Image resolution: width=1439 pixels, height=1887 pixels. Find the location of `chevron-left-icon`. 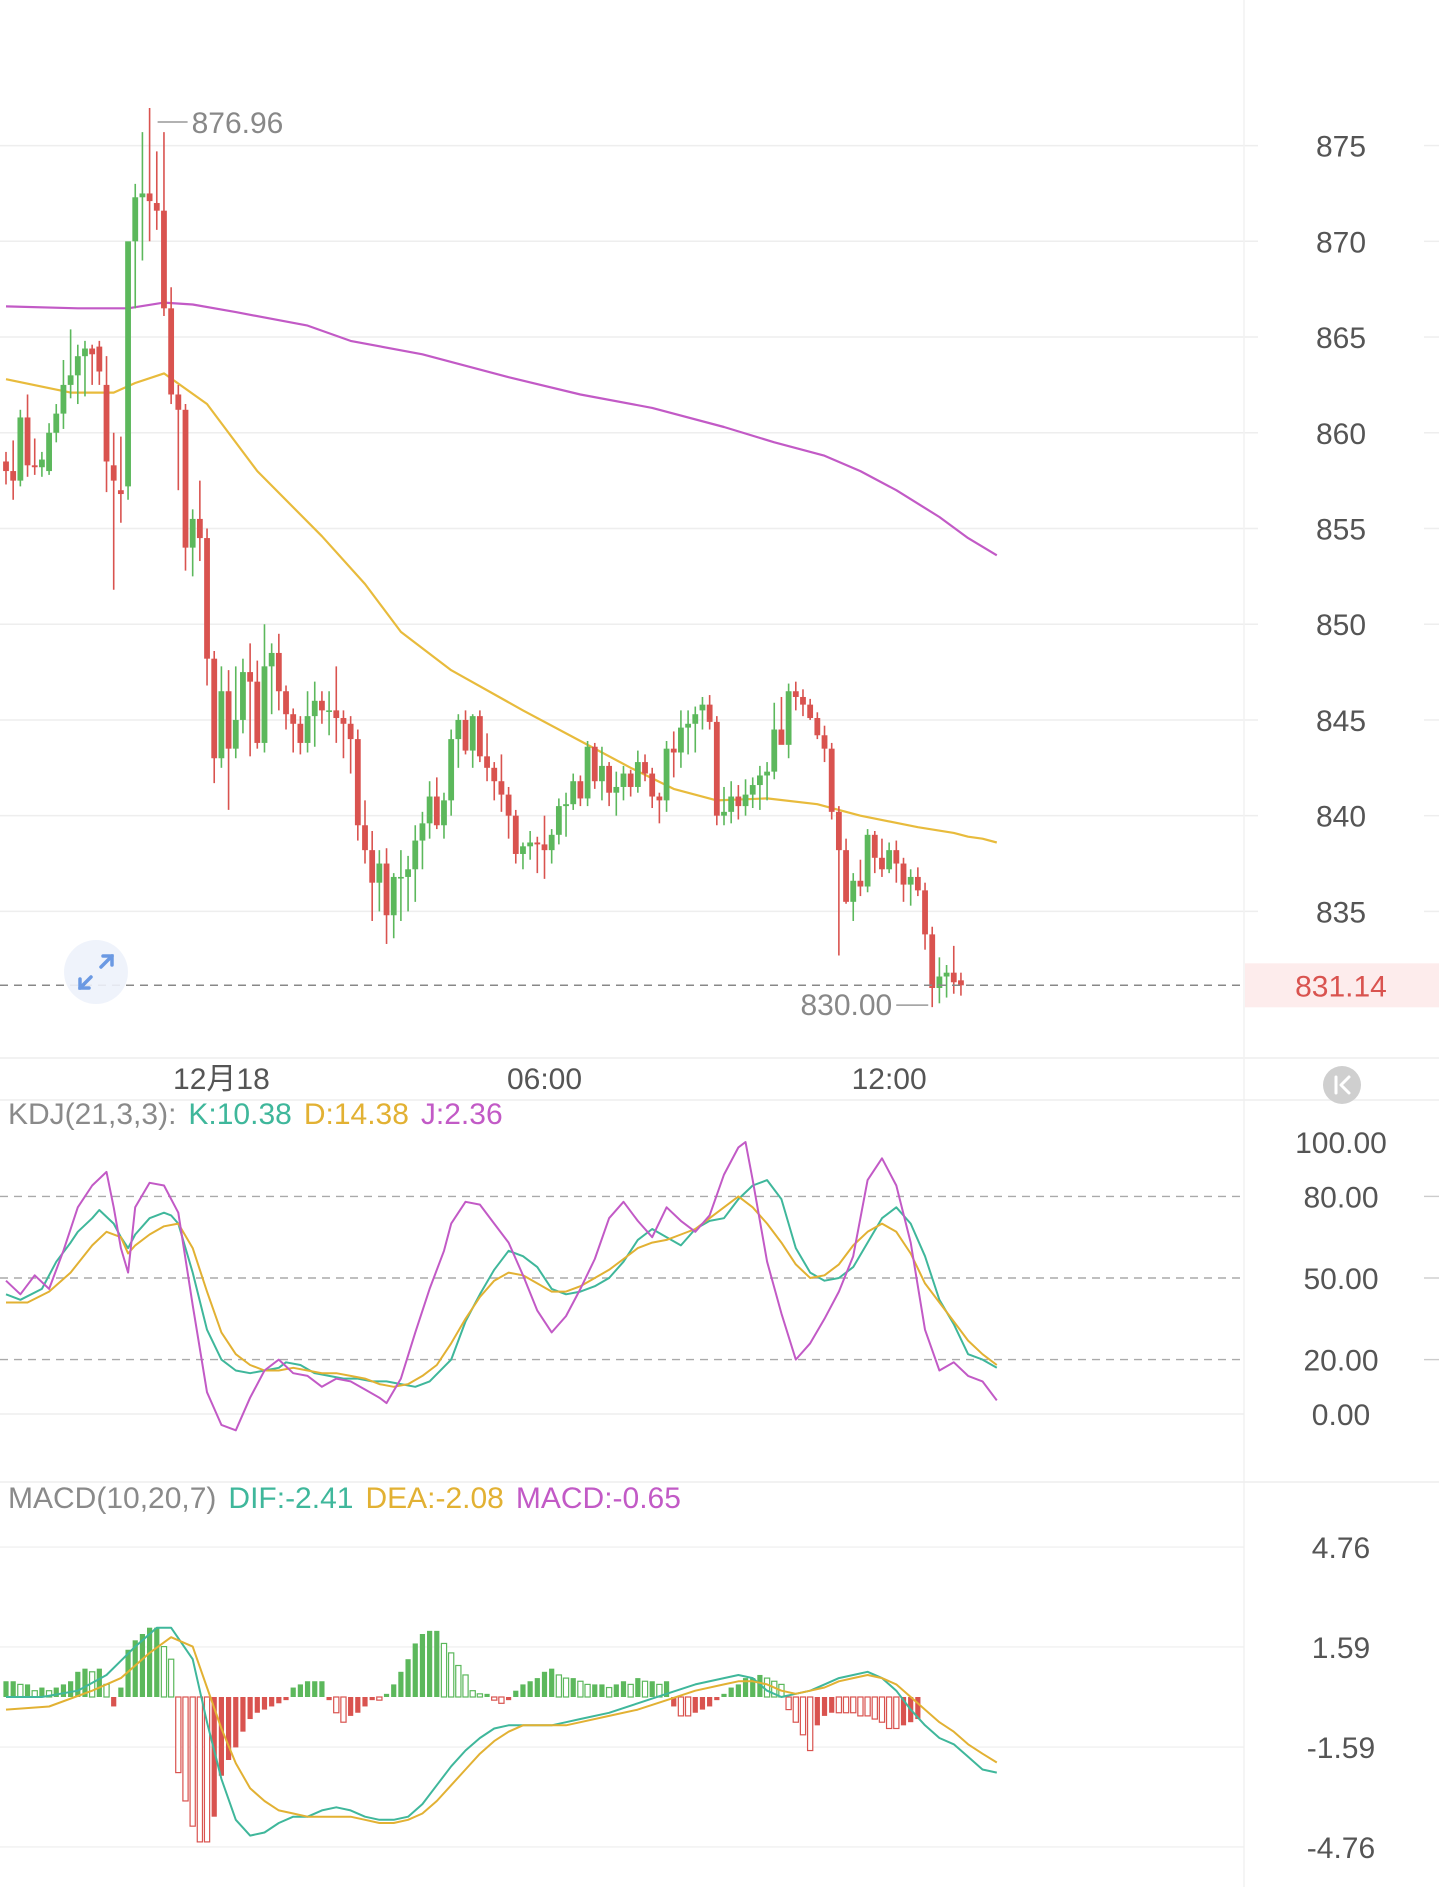

chevron-left-icon is located at coordinates (1342, 1085).